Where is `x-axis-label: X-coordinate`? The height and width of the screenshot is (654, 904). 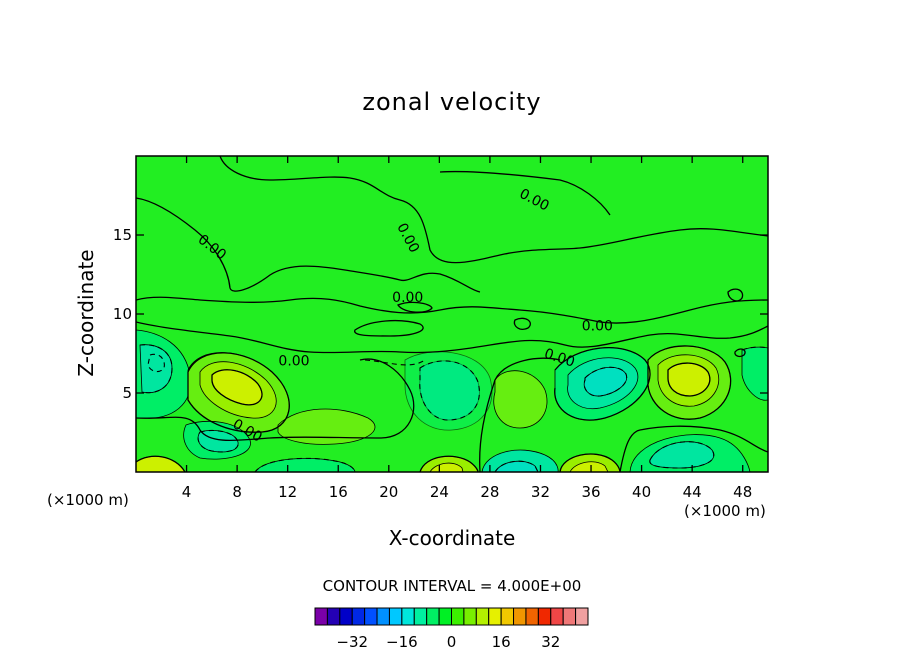
x-axis-label: X-coordinate is located at coordinates (452, 538).